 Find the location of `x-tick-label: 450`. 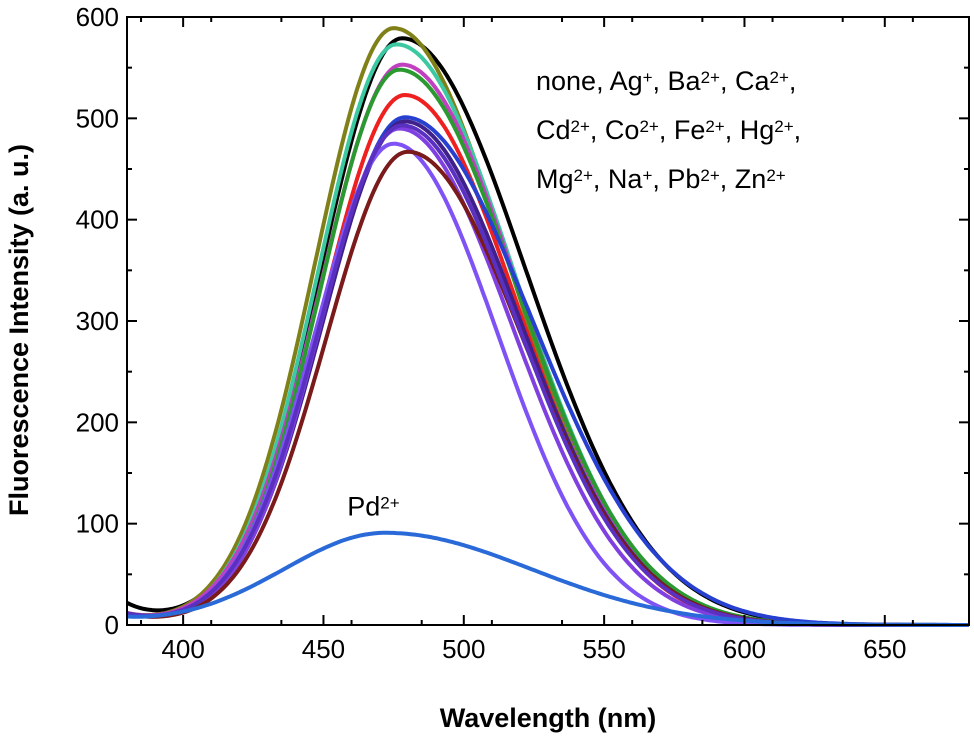

x-tick-label: 450 is located at coordinates (323, 649).